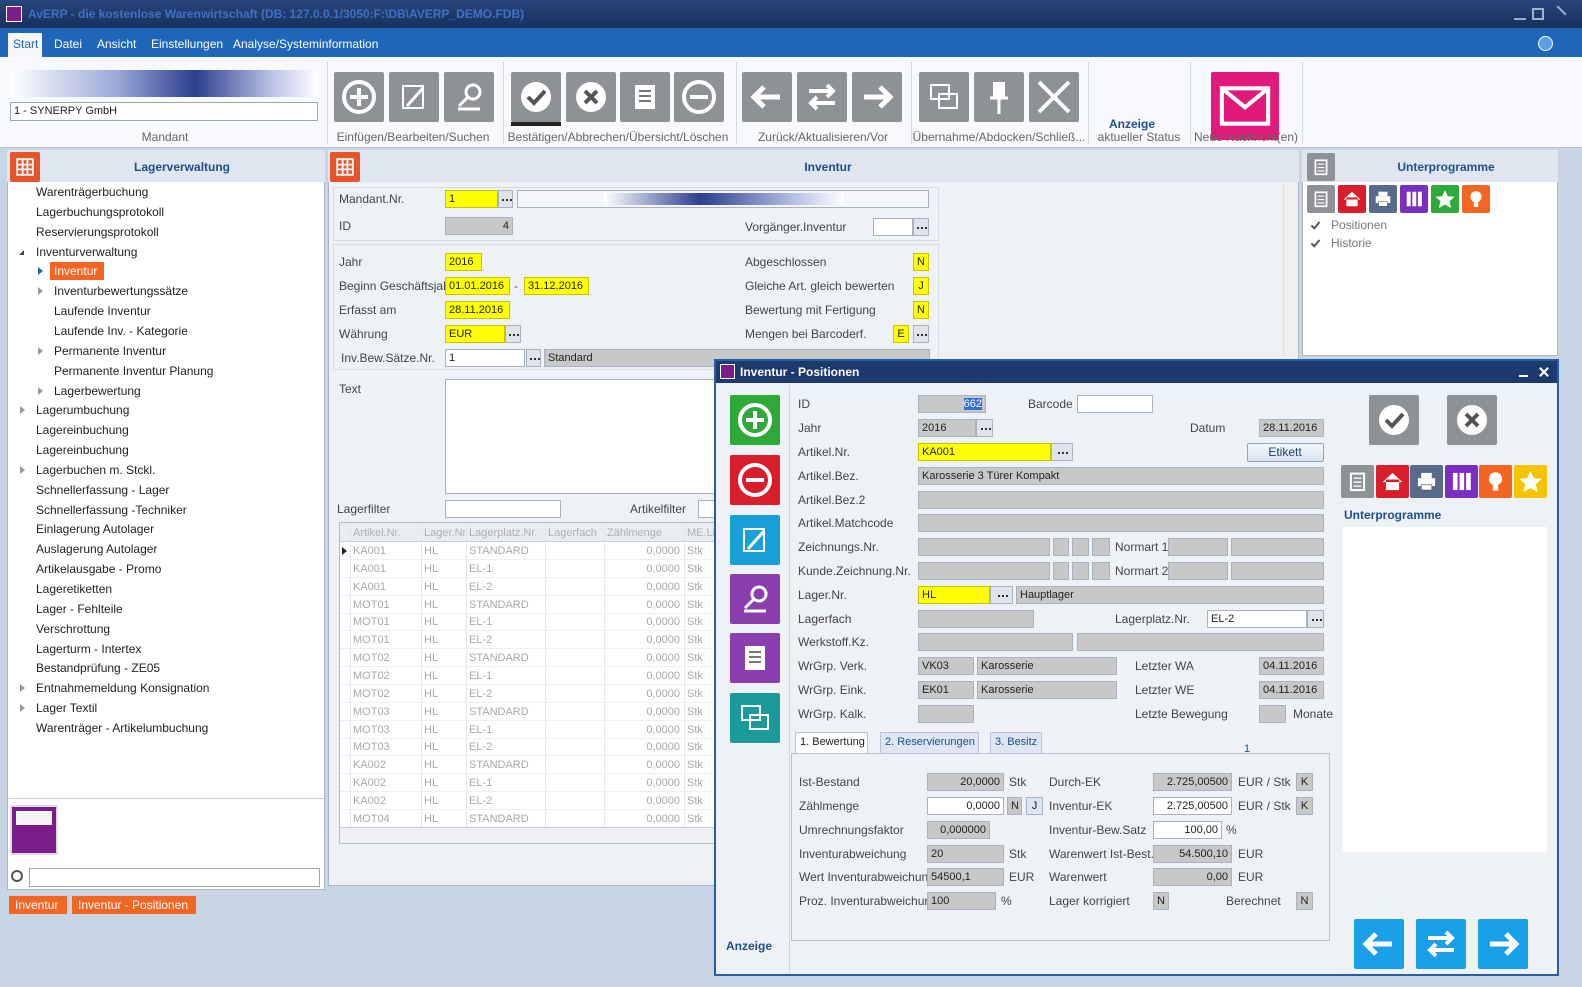 Image resolution: width=1582 pixels, height=987 pixels. Describe the element at coordinates (1503, 944) in the screenshot. I see `nav-button` at that location.